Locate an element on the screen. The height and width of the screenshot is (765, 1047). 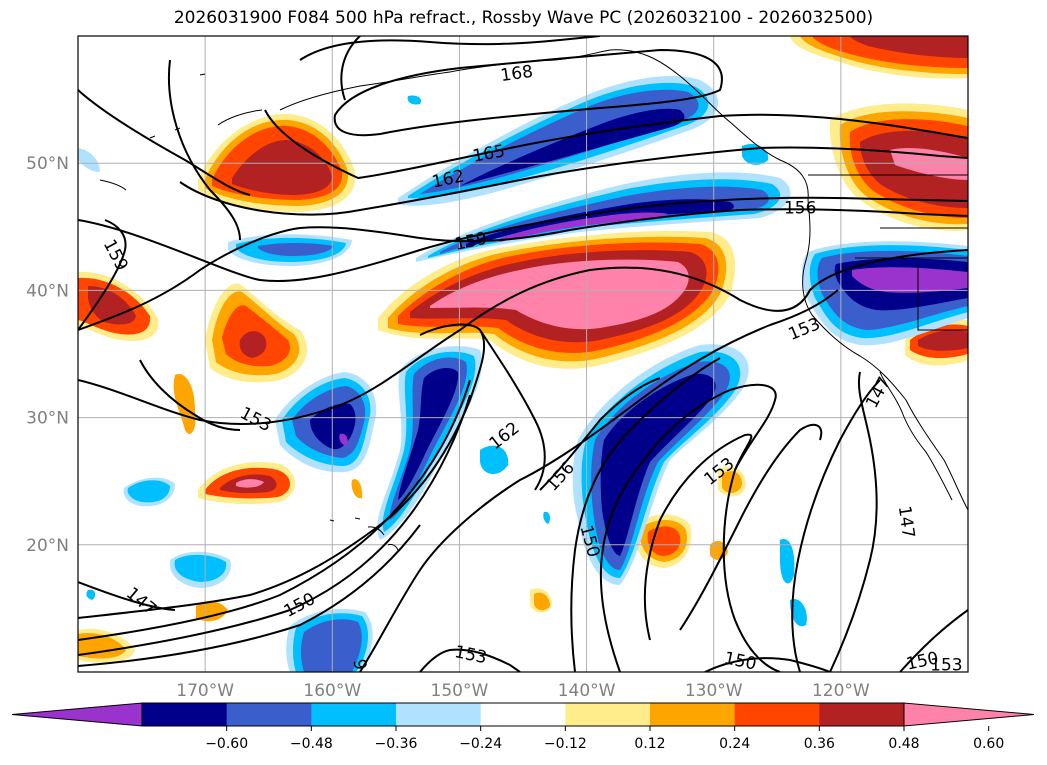
colorbar-extend-low is located at coordinates (77, 714).